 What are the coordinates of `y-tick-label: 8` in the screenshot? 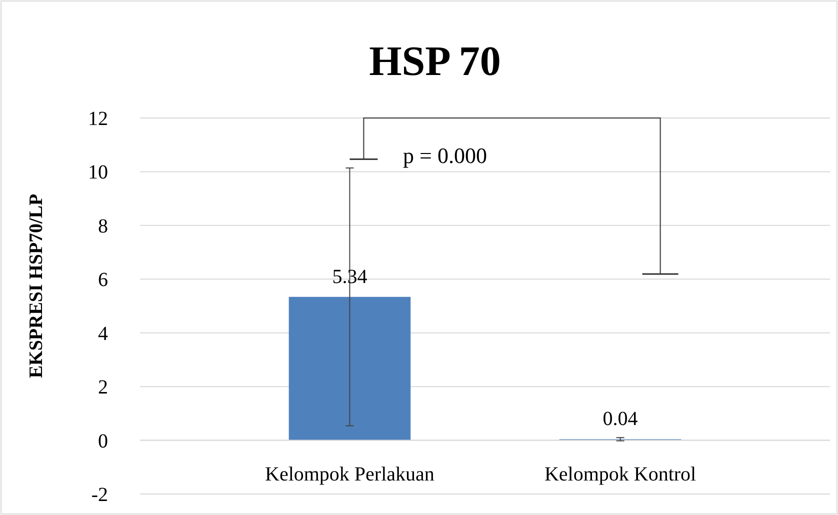 It's located at (103, 226).